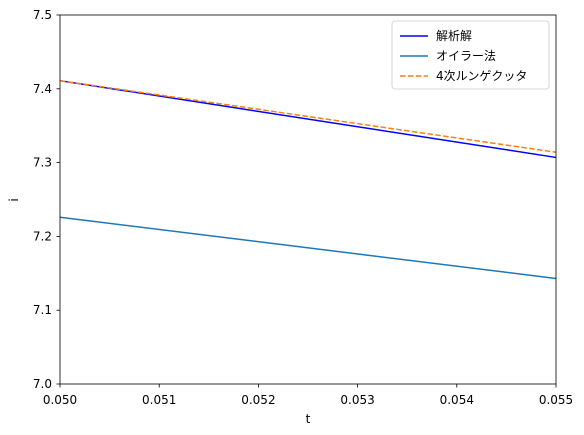 Image resolution: width=584 pixels, height=435 pixels. Describe the element at coordinates (14, 199) in the screenshot. I see `y-axis-label: i` at that location.